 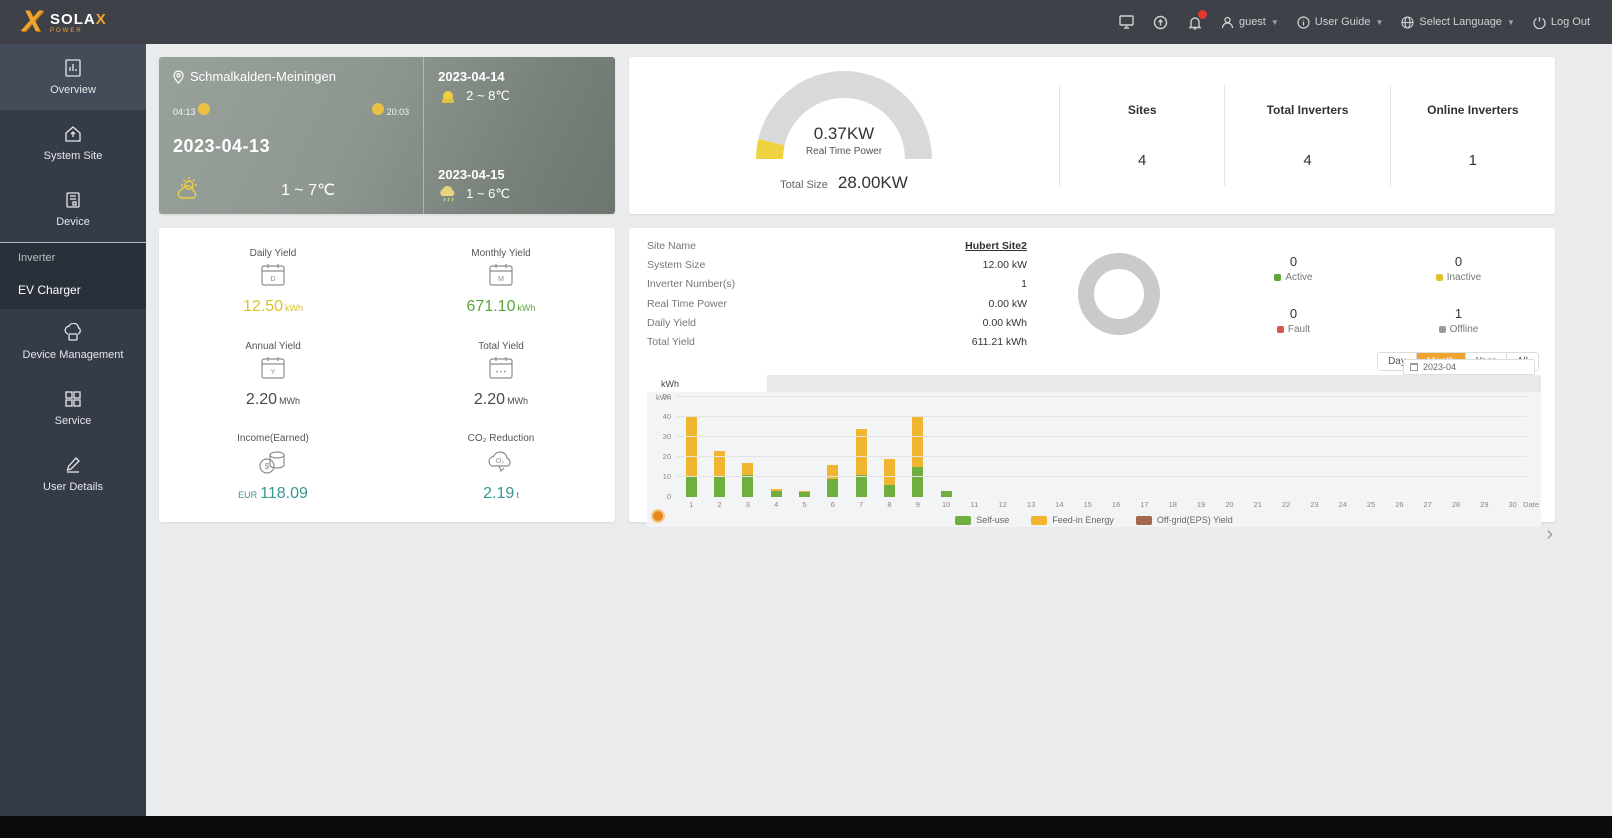 What do you see at coordinates (187, 188) in the screenshot?
I see `sun-cloud-icon` at bounding box center [187, 188].